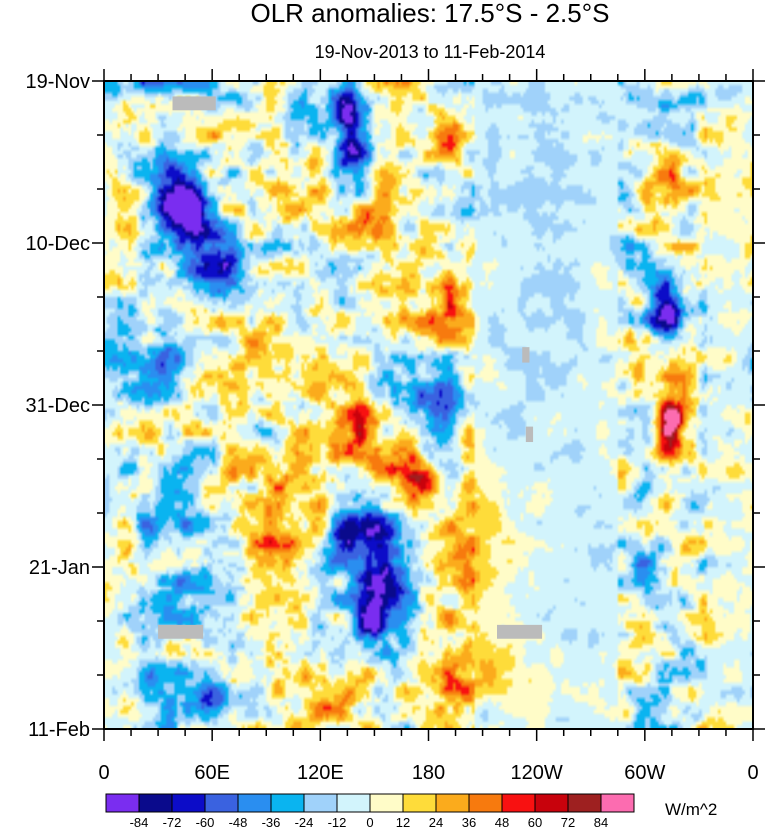  Describe the element at coordinates (469, 822) in the screenshot. I see `colorbar-level-label: 36` at that location.